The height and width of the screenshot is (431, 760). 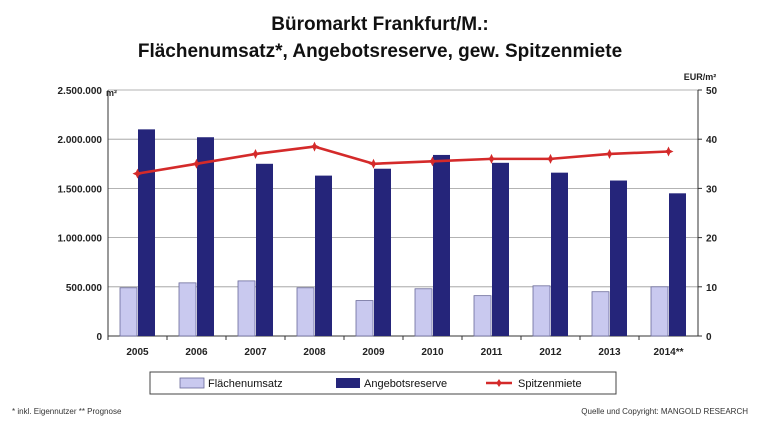 I want to click on y-left-tick-label: 0, so click(x=99, y=337).